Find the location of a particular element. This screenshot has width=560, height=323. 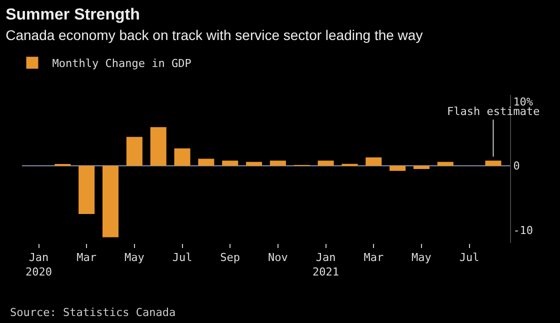

y-tick-label: 0 is located at coordinates (516, 166).